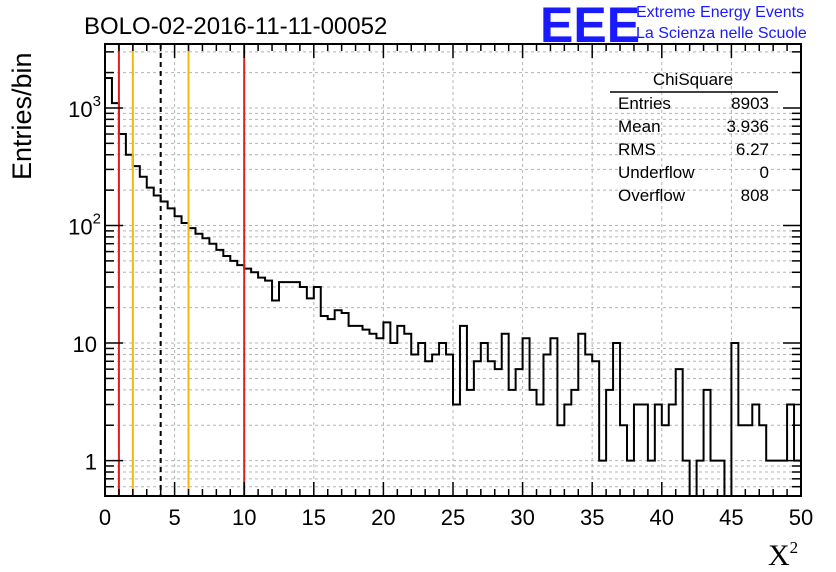  Describe the element at coordinates (652, 195) in the screenshot. I see `stats-row-label: Overflow` at that location.